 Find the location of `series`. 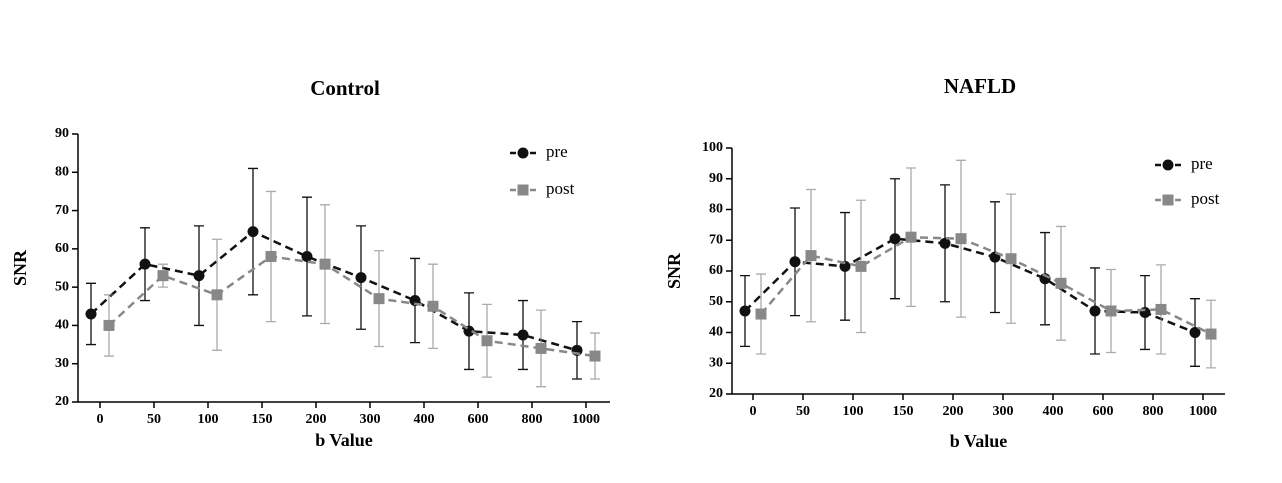

series is located at coordinates (970, 272).